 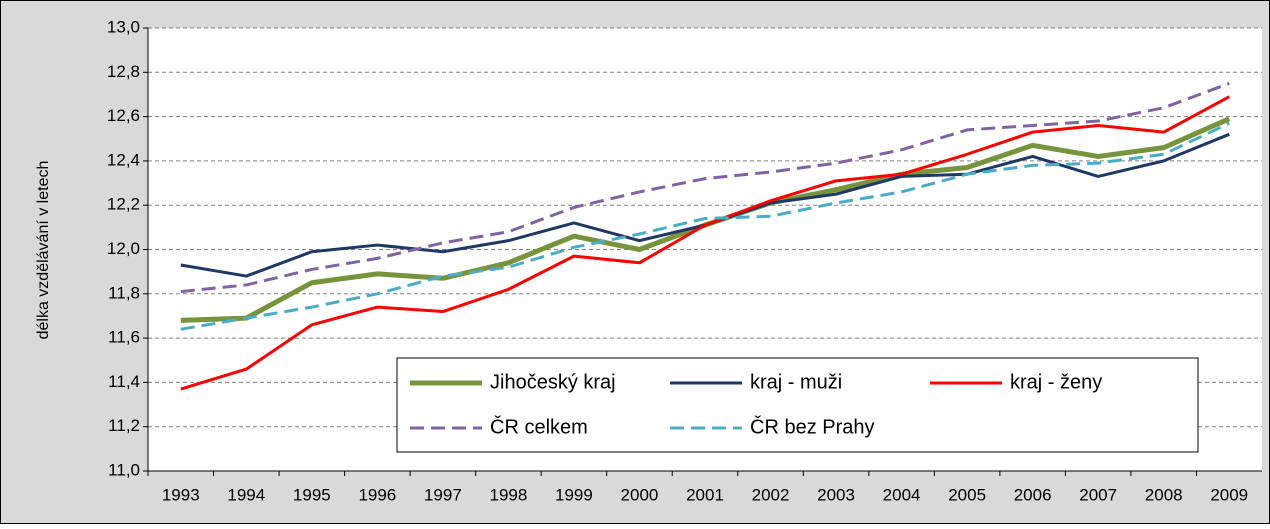 I want to click on y-tick-label: 12,6, so click(x=123, y=115).